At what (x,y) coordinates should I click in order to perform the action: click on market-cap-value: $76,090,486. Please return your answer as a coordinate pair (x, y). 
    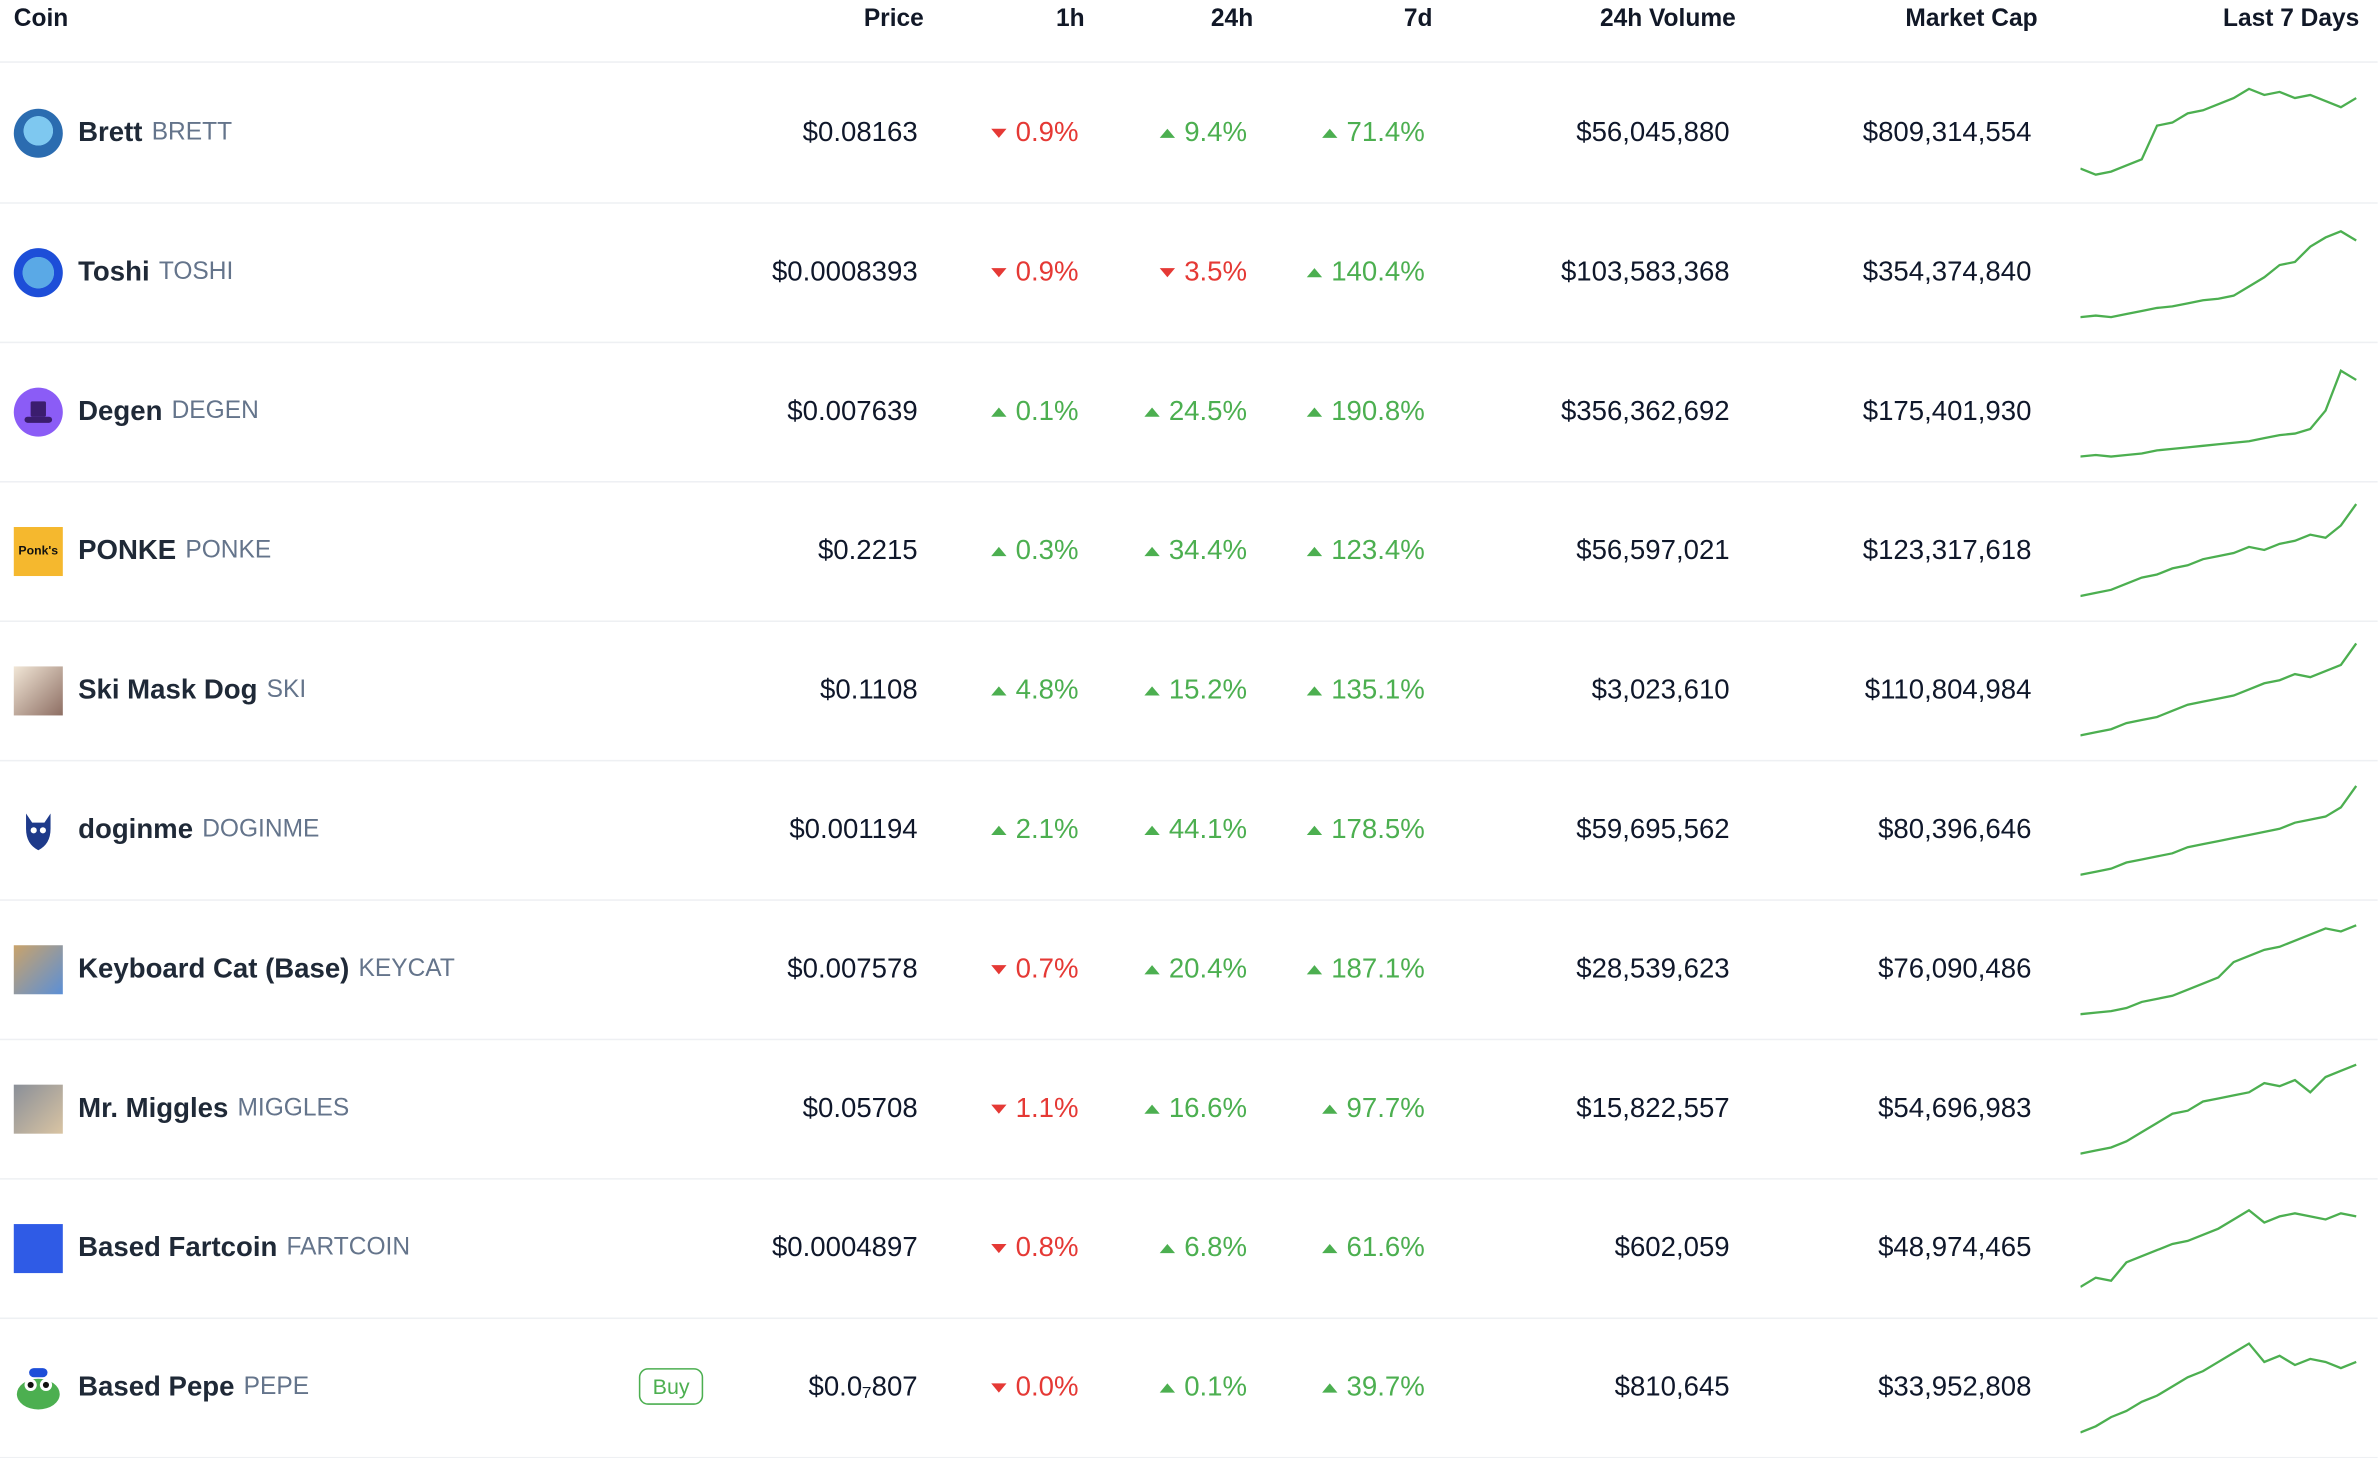
    Looking at the image, I should click on (1955, 968).